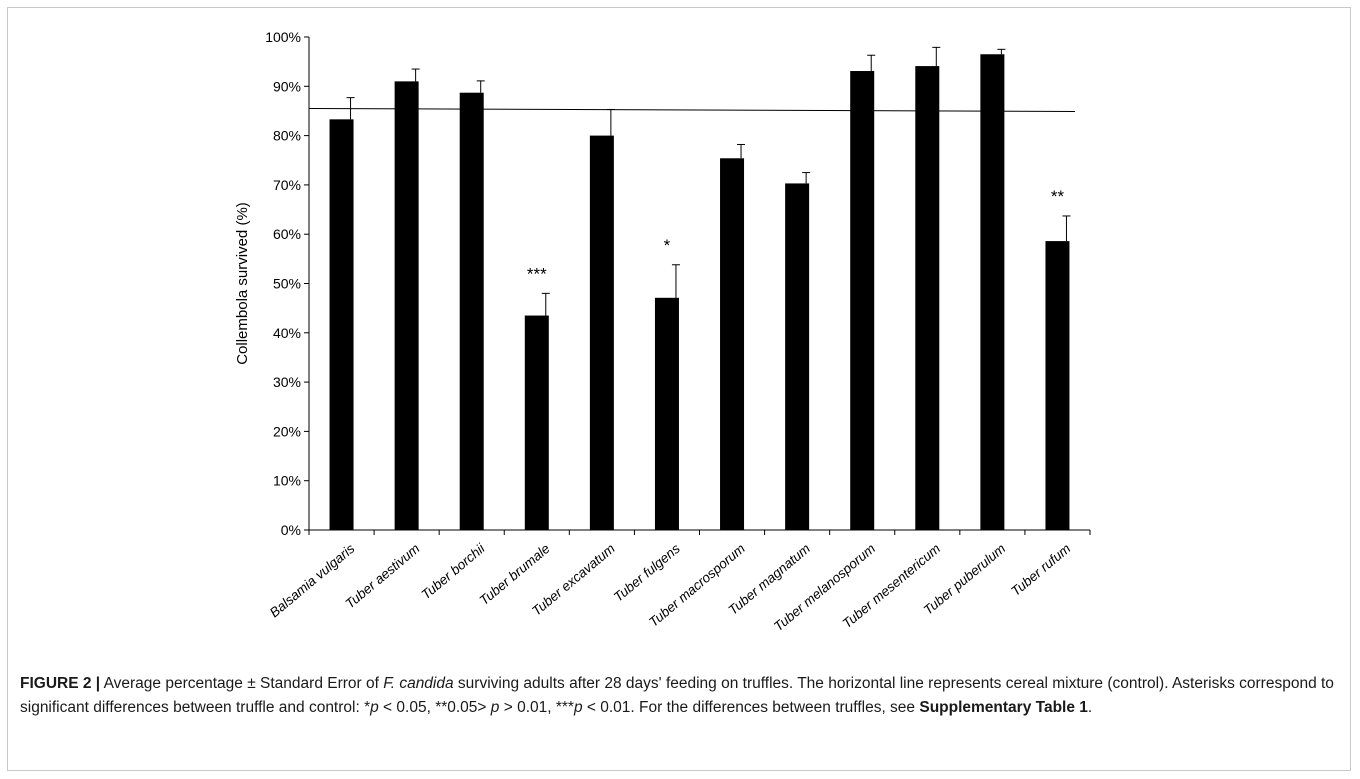  Describe the element at coordinates (242, 683) in the screenshot. I see `caption-text-1: Average percentage ± Standard Error of` at that location.